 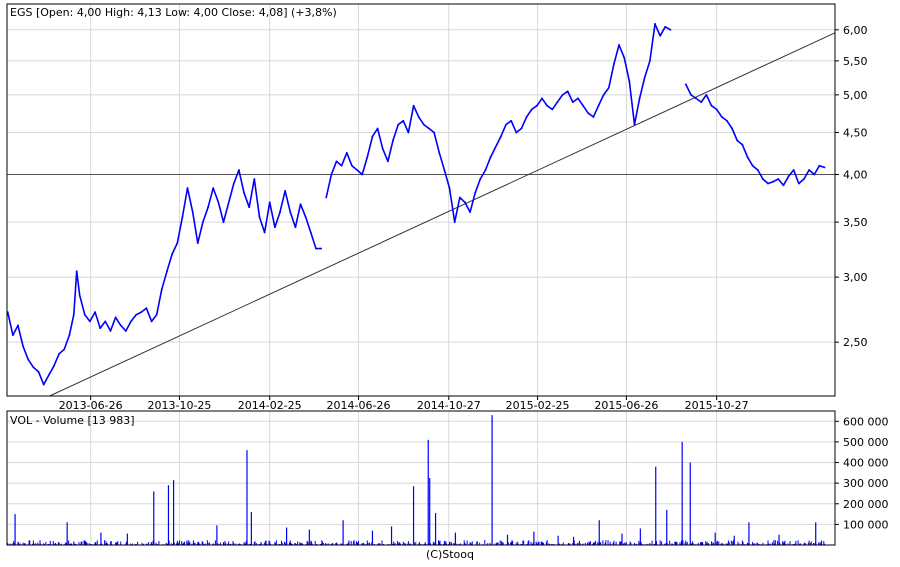 What do you see at coordinates (855, 174) in the screenshot?
I see `y-tick-label: 4,00` at bounding box center [855, 174].